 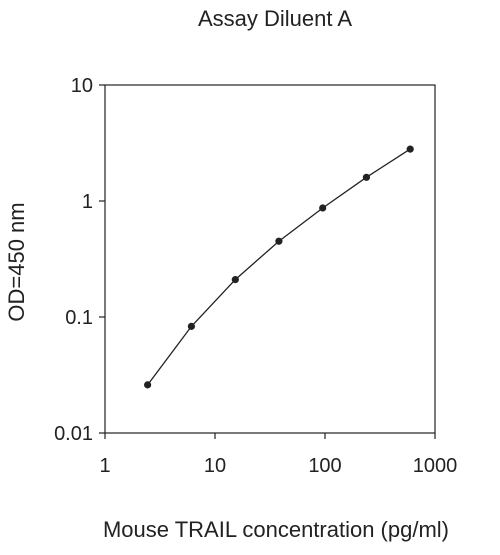 What do you see at coordinates (275, 18) in the screenshot?
I see `chart-title: Assay Diluent A` at bounding box center [275, 18].